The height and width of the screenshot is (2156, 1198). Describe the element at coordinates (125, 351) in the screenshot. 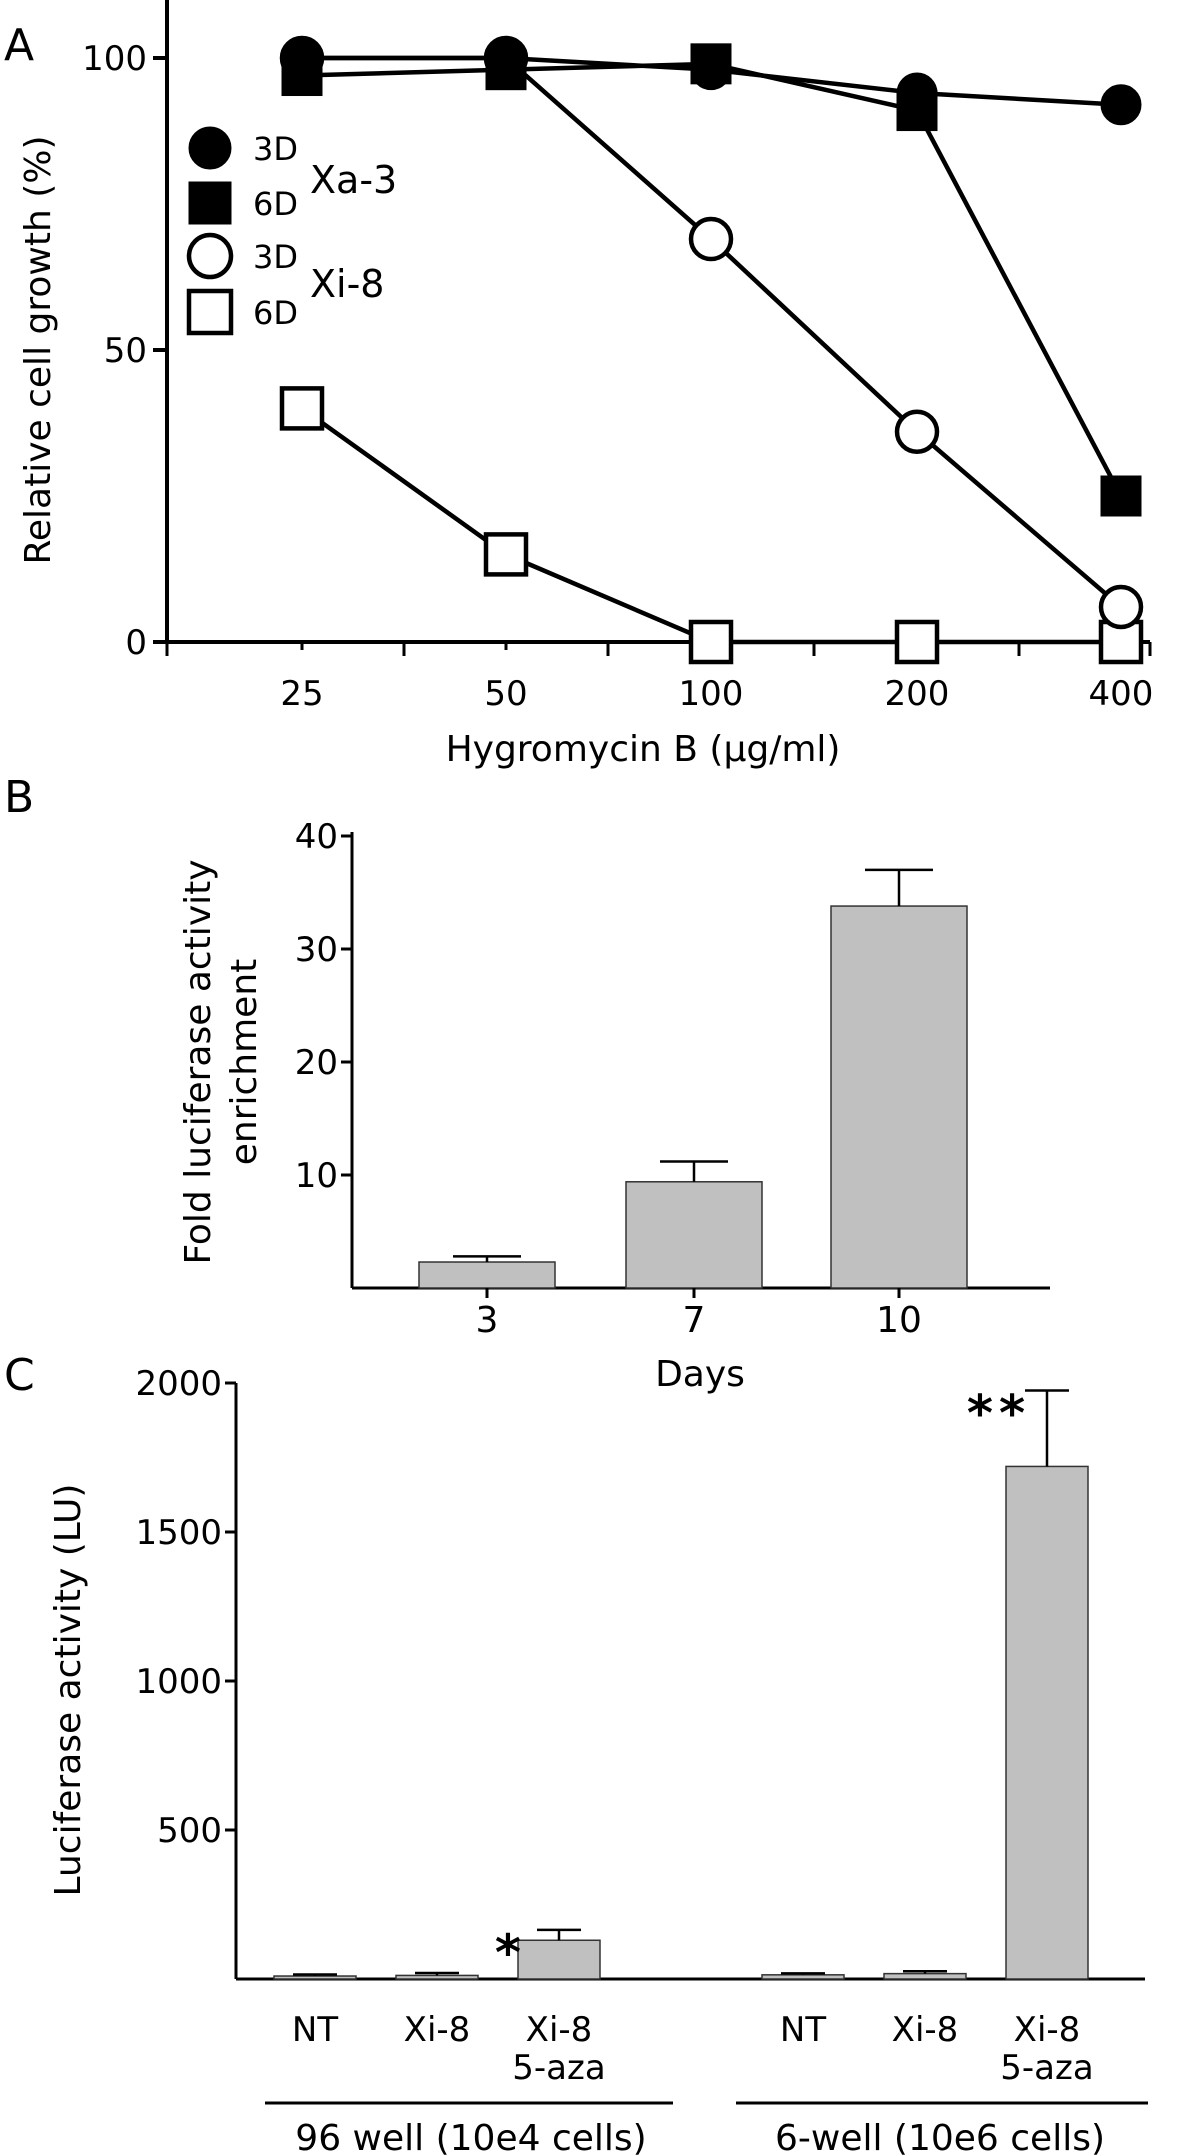

I see `y-tick-label: 50` at that location.